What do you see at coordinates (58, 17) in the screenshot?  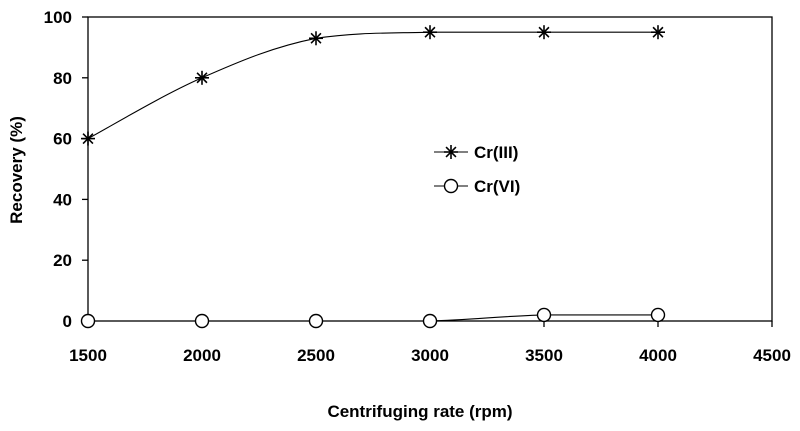 I see `y-tick-label: 100` at bounding box center [58, 17].